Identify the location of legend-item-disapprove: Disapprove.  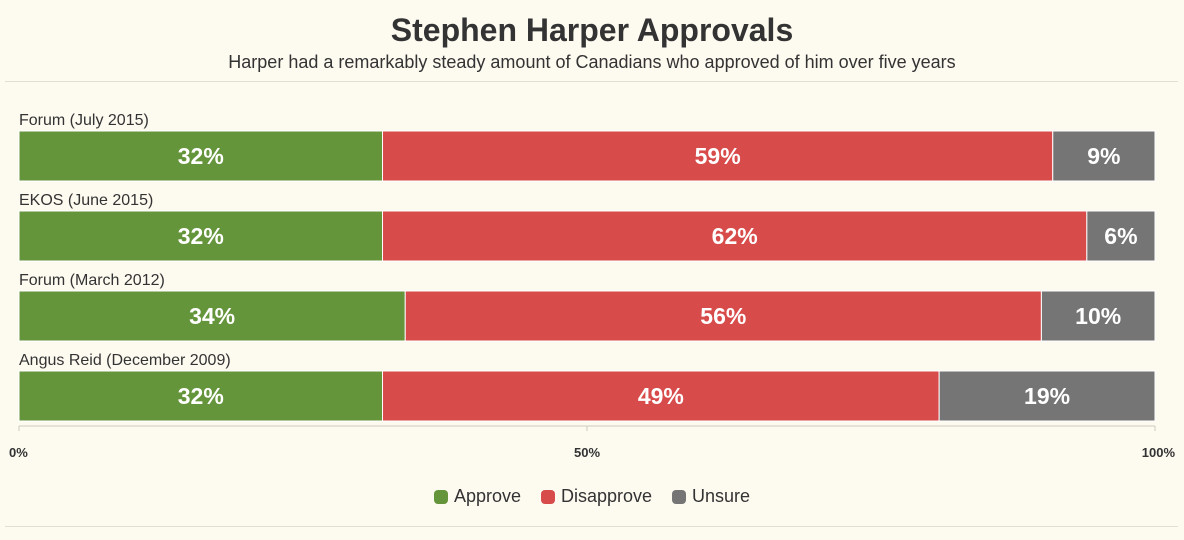
(596, 496).